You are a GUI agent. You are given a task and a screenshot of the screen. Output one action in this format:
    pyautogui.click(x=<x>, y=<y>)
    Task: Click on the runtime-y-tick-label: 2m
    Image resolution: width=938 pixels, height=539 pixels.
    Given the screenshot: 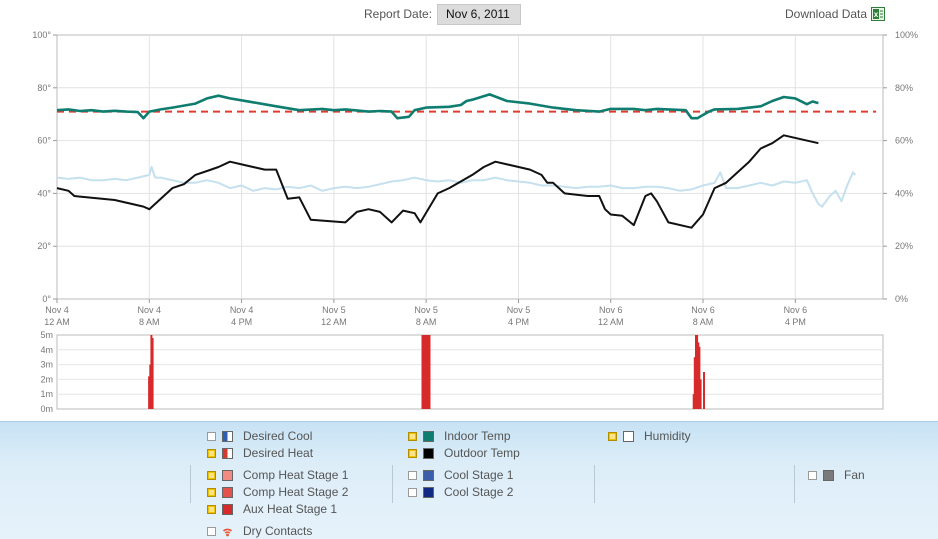 What is the action you would take?
    pyautogui.click(x=46, y=379)
    